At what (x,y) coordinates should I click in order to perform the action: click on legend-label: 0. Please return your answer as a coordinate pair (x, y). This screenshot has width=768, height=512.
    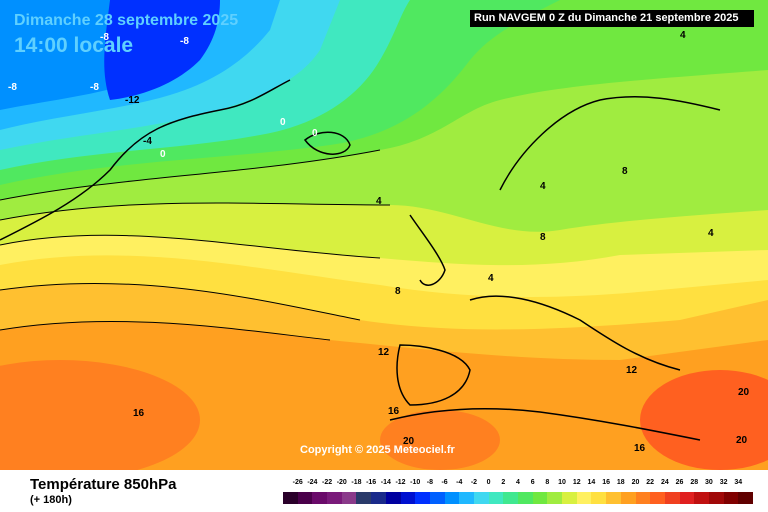
    Looking at the image, I should click on (488, 482).